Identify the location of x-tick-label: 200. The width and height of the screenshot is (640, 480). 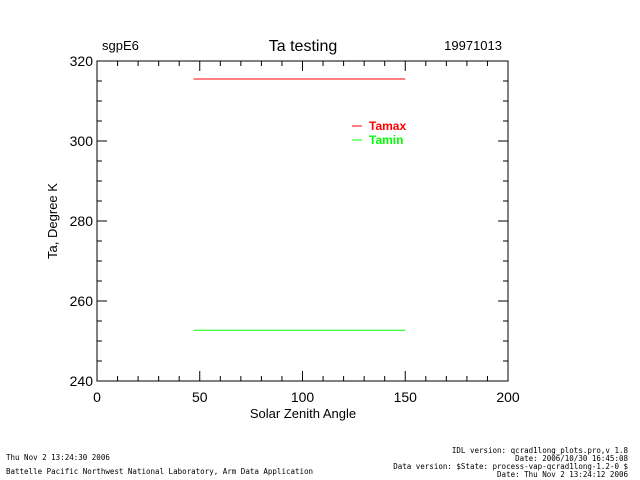
(508, 397).